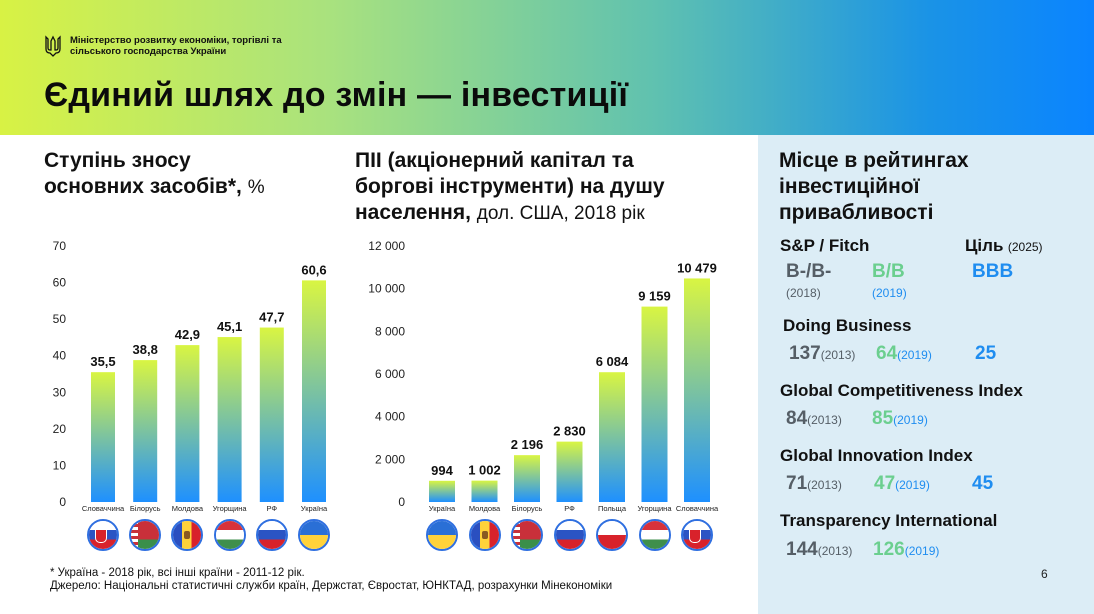  What do you see at coordinates (825, 245) in the screenshot?
I see `sp-fitch-heading: S&P / Fitch` at bounding box center [825, 245].